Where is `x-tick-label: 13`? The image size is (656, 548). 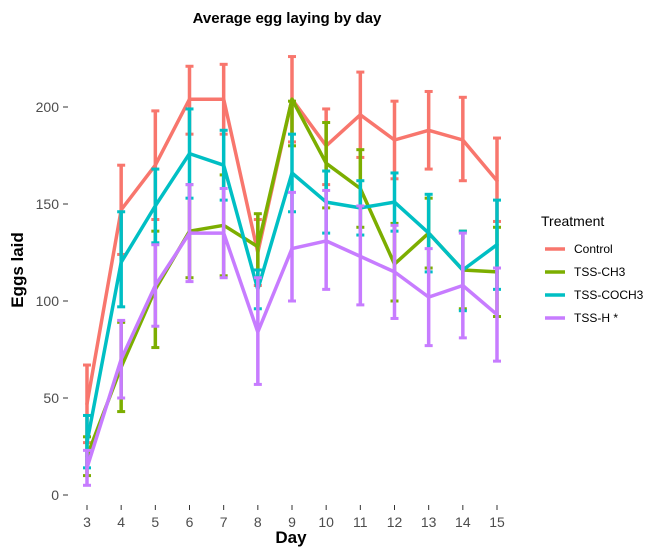 x-tick-label: 13 is located at coordinates (429, 522).